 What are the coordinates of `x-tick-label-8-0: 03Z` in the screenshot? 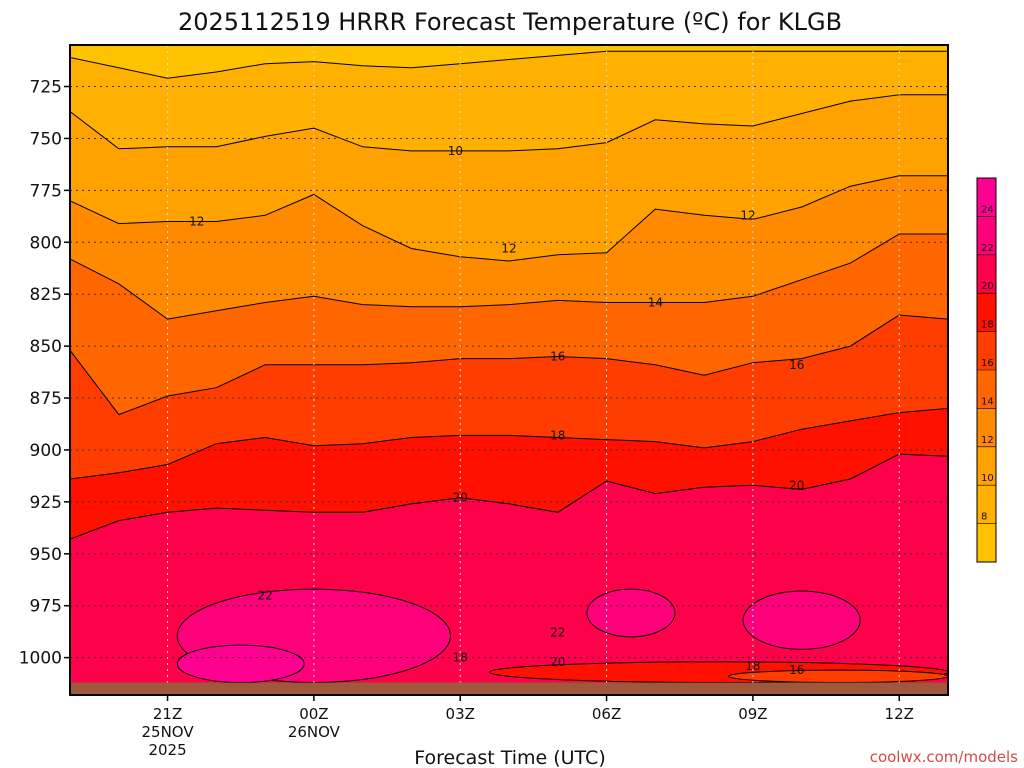 It's located at (460, 714).